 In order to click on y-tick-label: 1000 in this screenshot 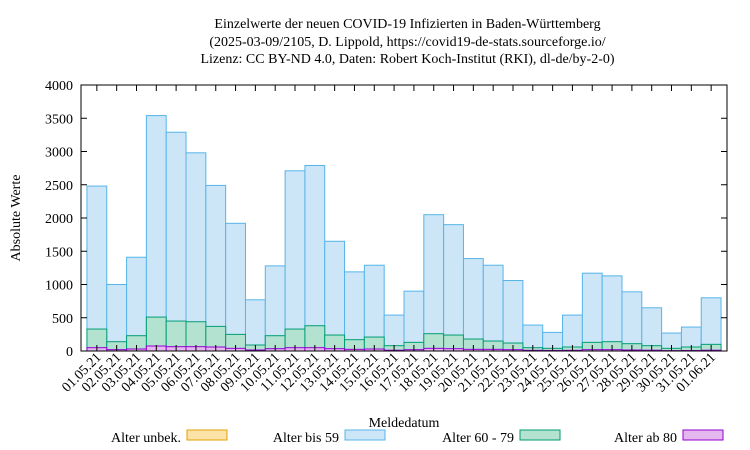, I will do `click(59, 286)`.